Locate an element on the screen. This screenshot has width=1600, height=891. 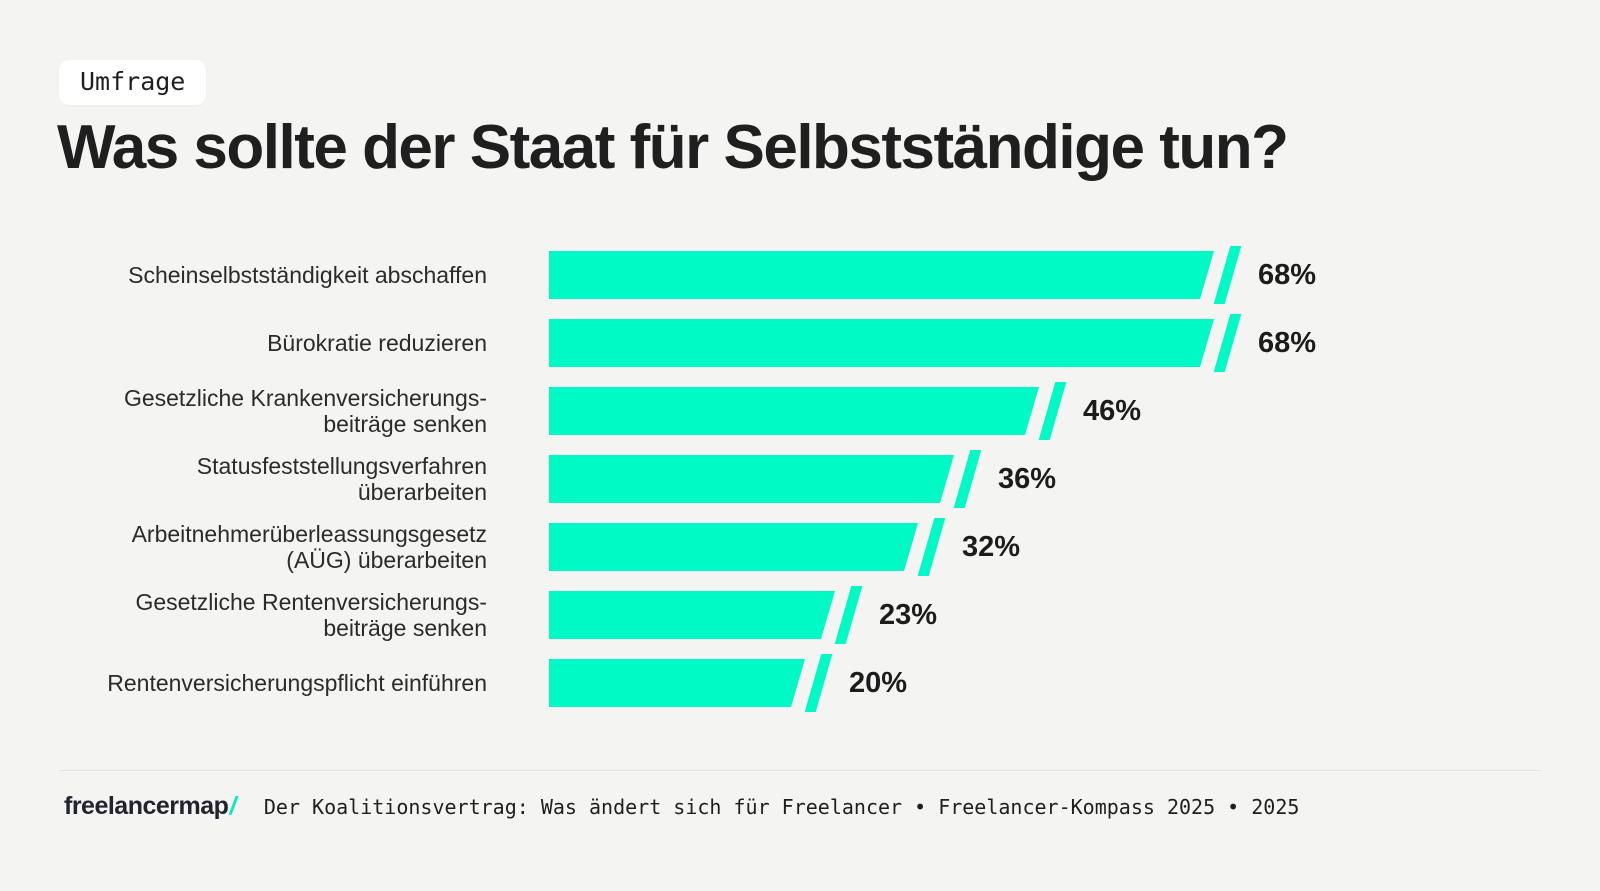
bar-value-label: 32% is located at coordinates (991, 547).